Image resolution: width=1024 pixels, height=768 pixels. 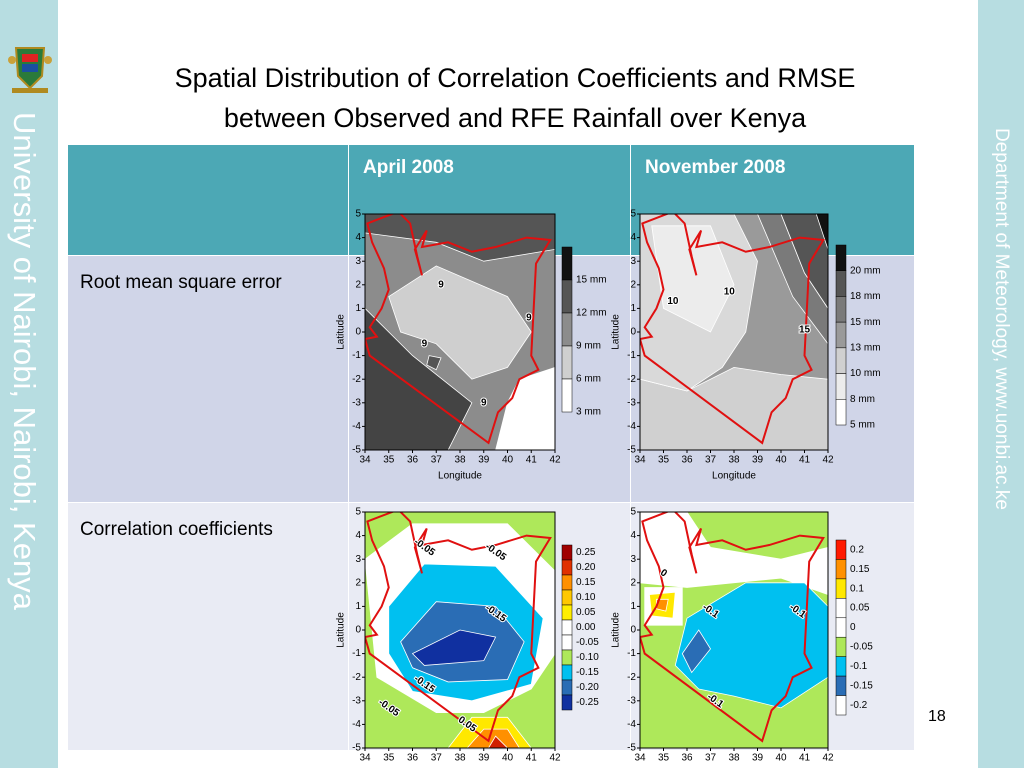 I want to click on contour-label: 15, so click(x=805, y=329).